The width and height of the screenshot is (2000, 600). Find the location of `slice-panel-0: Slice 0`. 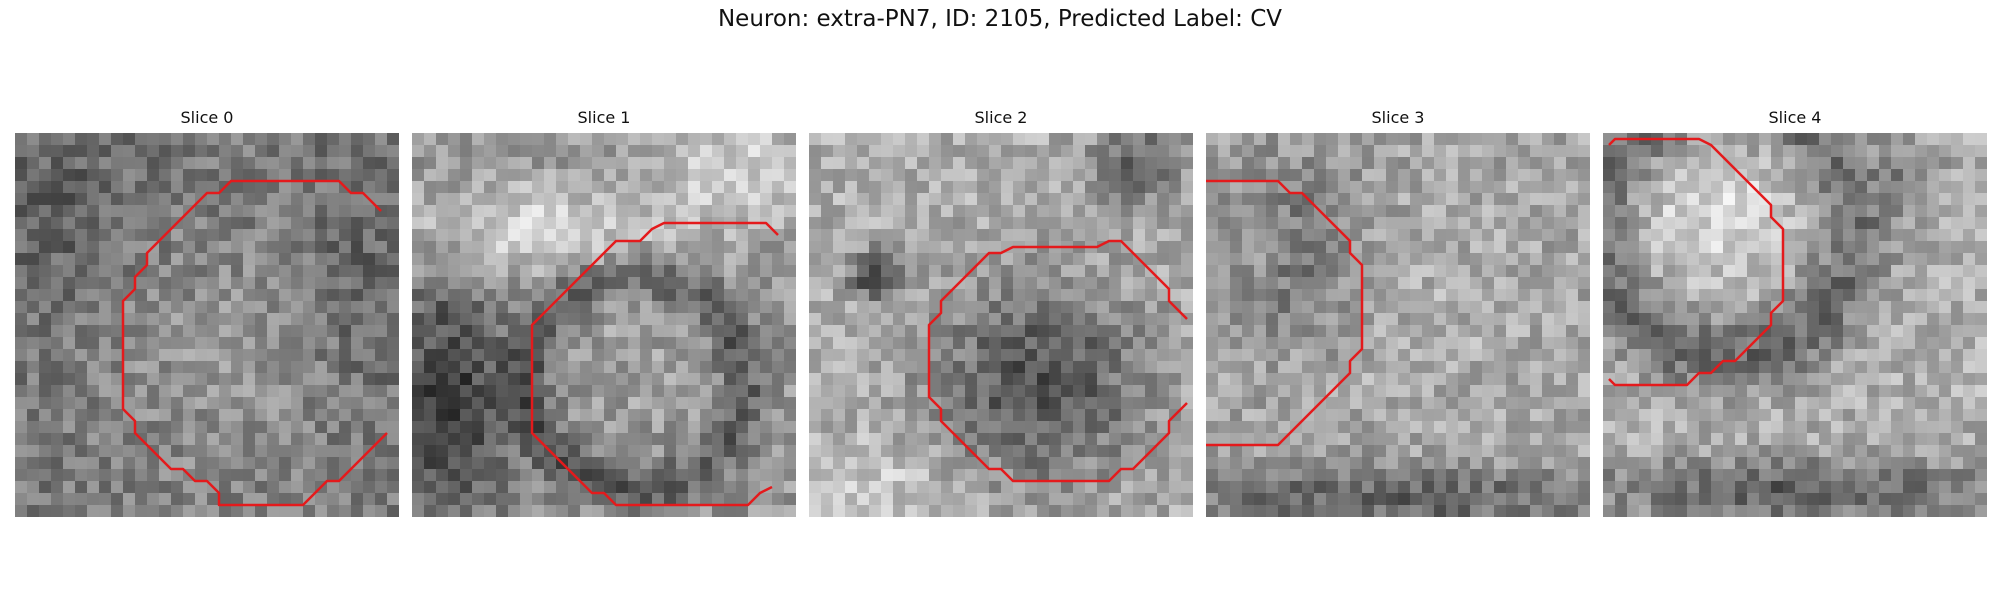

slice-panel-0: Slice 0 is located at coordinates (207, 312).